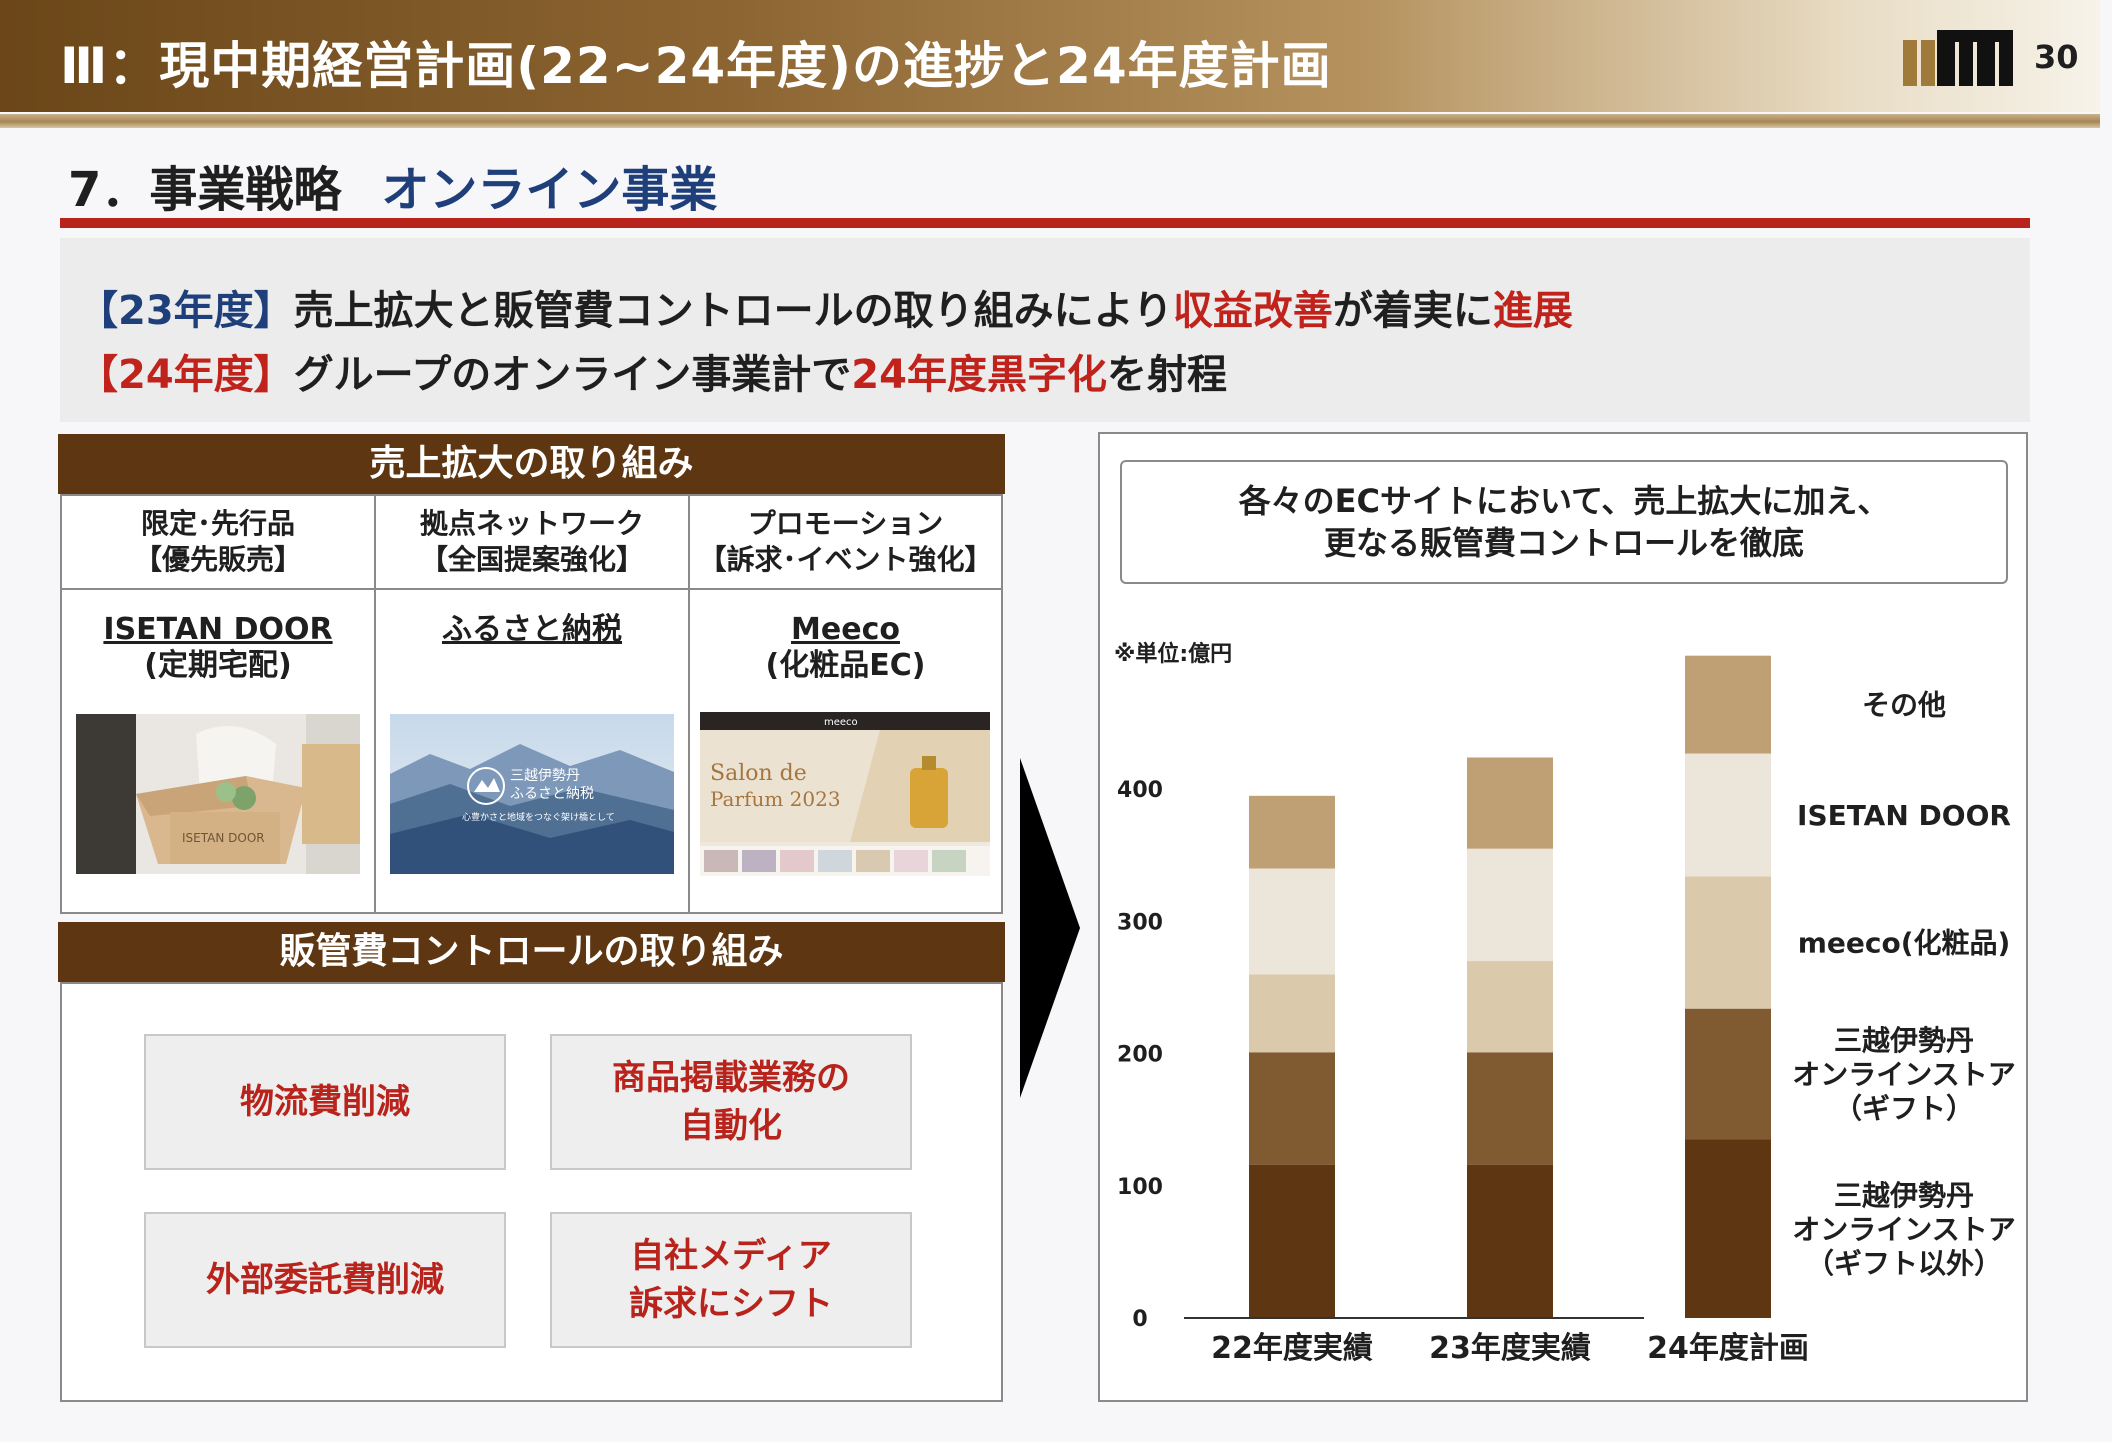  I want to click on y-tick-label: 300, so click(1140, 922).